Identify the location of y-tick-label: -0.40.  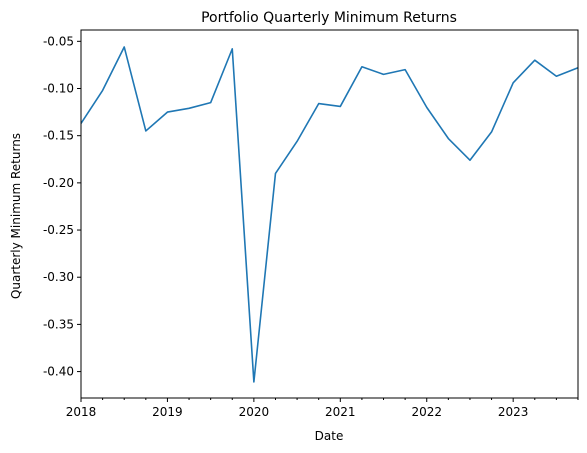
(58, 372).